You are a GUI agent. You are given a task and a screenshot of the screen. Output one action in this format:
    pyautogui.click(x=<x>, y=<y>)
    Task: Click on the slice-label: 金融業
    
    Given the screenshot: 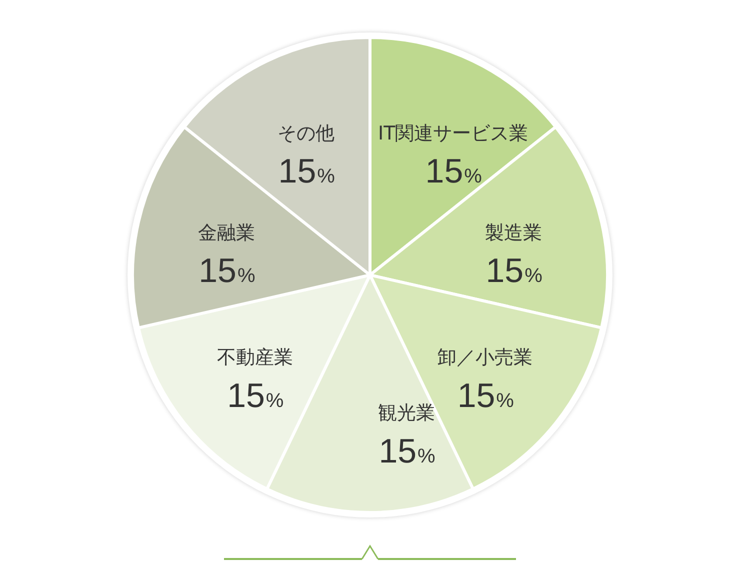 What is the action you would take?
    pyautogui.click(x=226, y=233)
    